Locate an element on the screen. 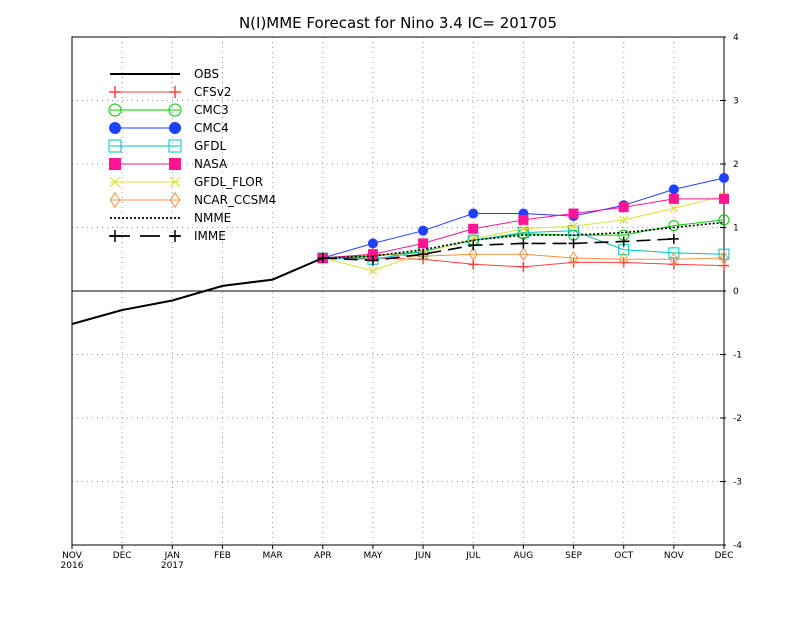 The image size is (800, 618). x-tick-label-6: MAY is located at coordinates (373, 556).